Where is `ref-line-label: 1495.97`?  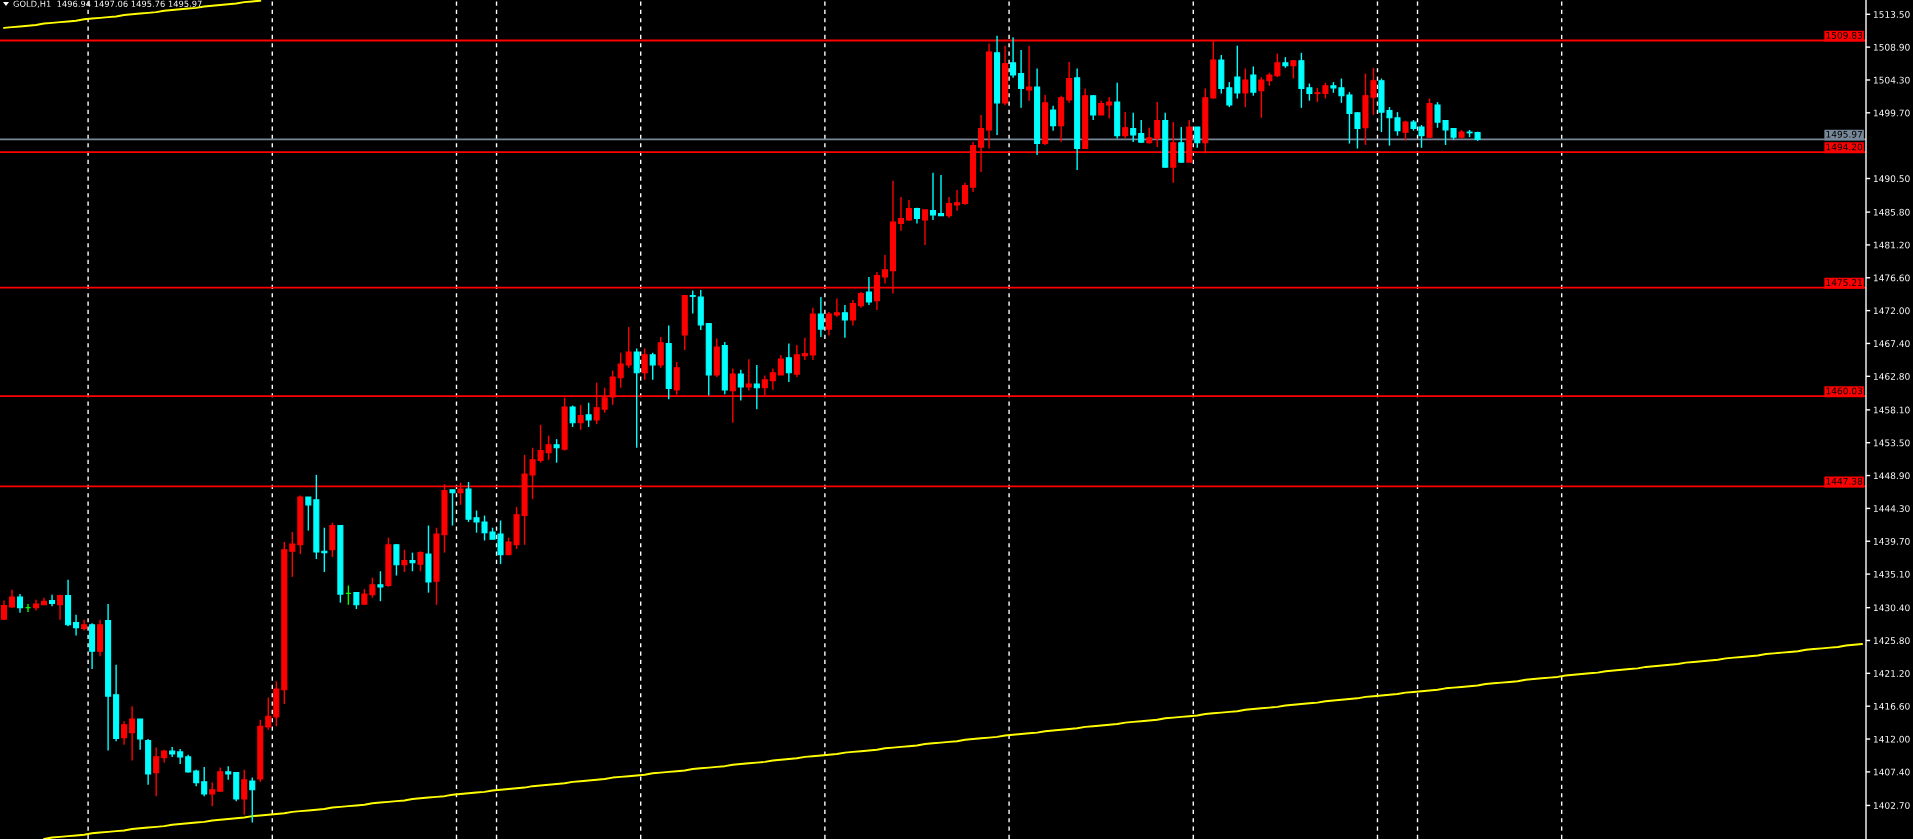
ref-line-label: 1495.97 is located at coordinates (1844, 134).